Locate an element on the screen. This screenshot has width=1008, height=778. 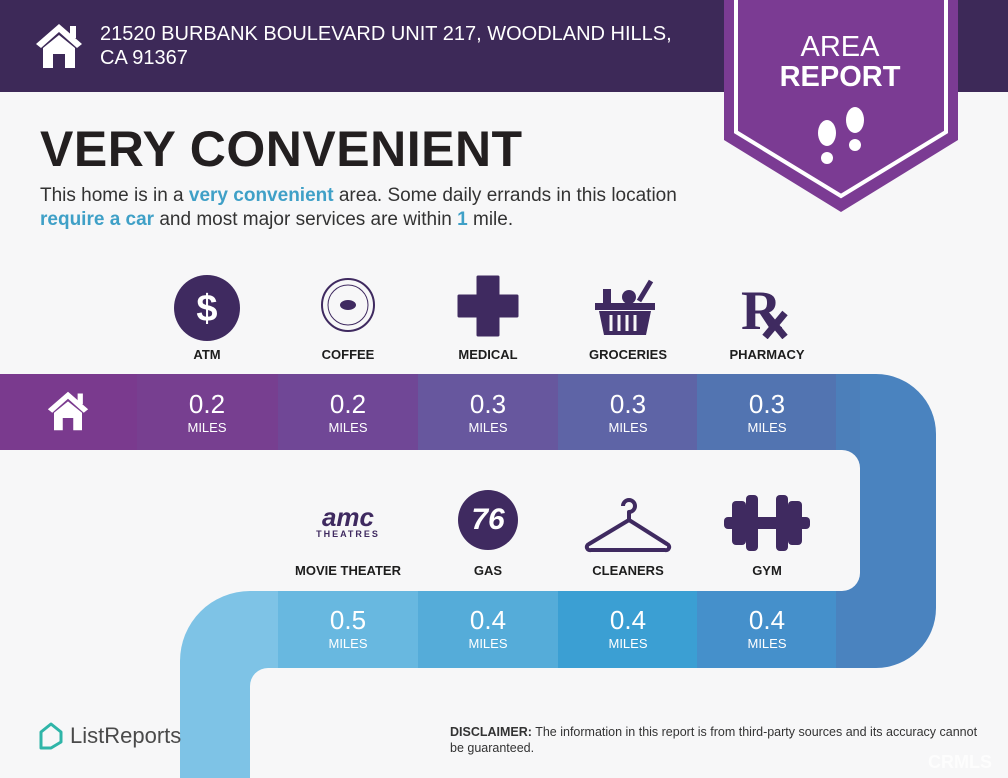
listreports-logo-icon is located at coordinates (51, 736).